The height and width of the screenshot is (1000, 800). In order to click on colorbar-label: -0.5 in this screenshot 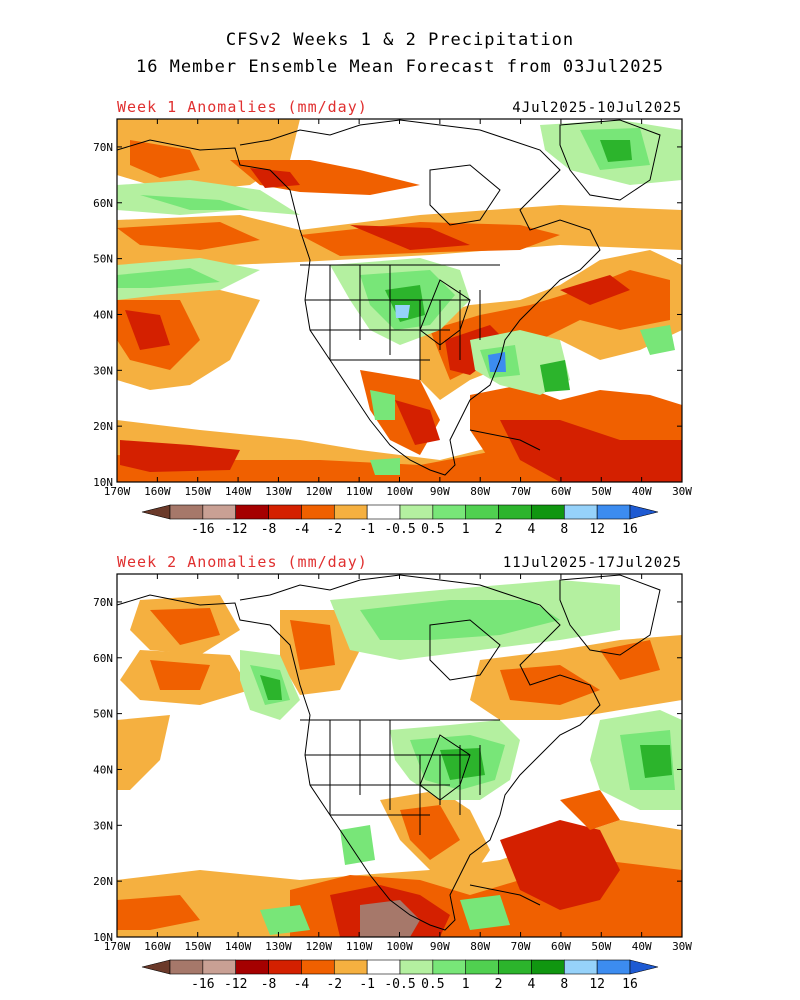, I will do `click(399, 529)`.